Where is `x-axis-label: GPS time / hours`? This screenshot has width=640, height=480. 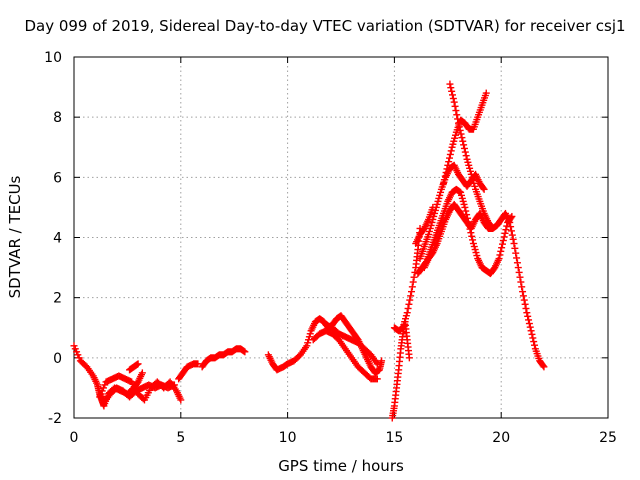 x-axis-label: GPS time / hours is located at coordinates (341, 466).